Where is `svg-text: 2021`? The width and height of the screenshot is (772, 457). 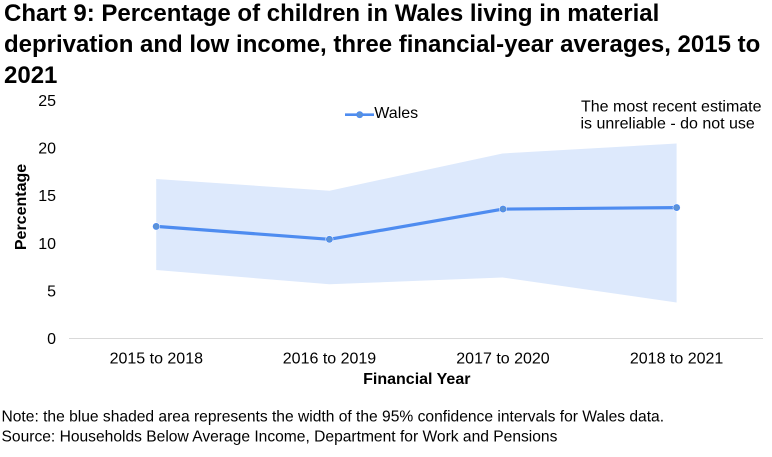
svg-text: 2021 is located at coordinates (30, 75).